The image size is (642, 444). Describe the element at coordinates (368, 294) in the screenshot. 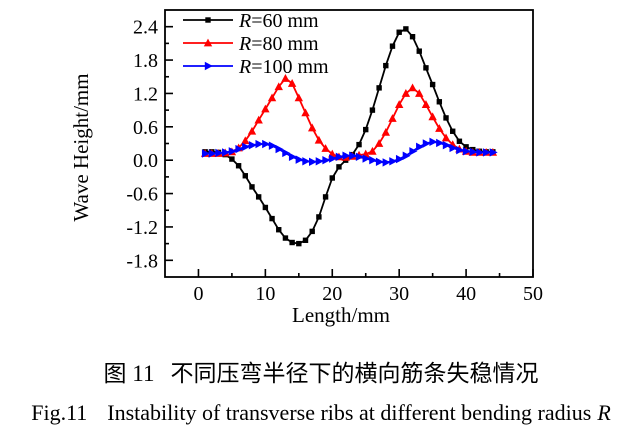

I see `x-tick-labels: 0 10 20 30 40 50` at that location.